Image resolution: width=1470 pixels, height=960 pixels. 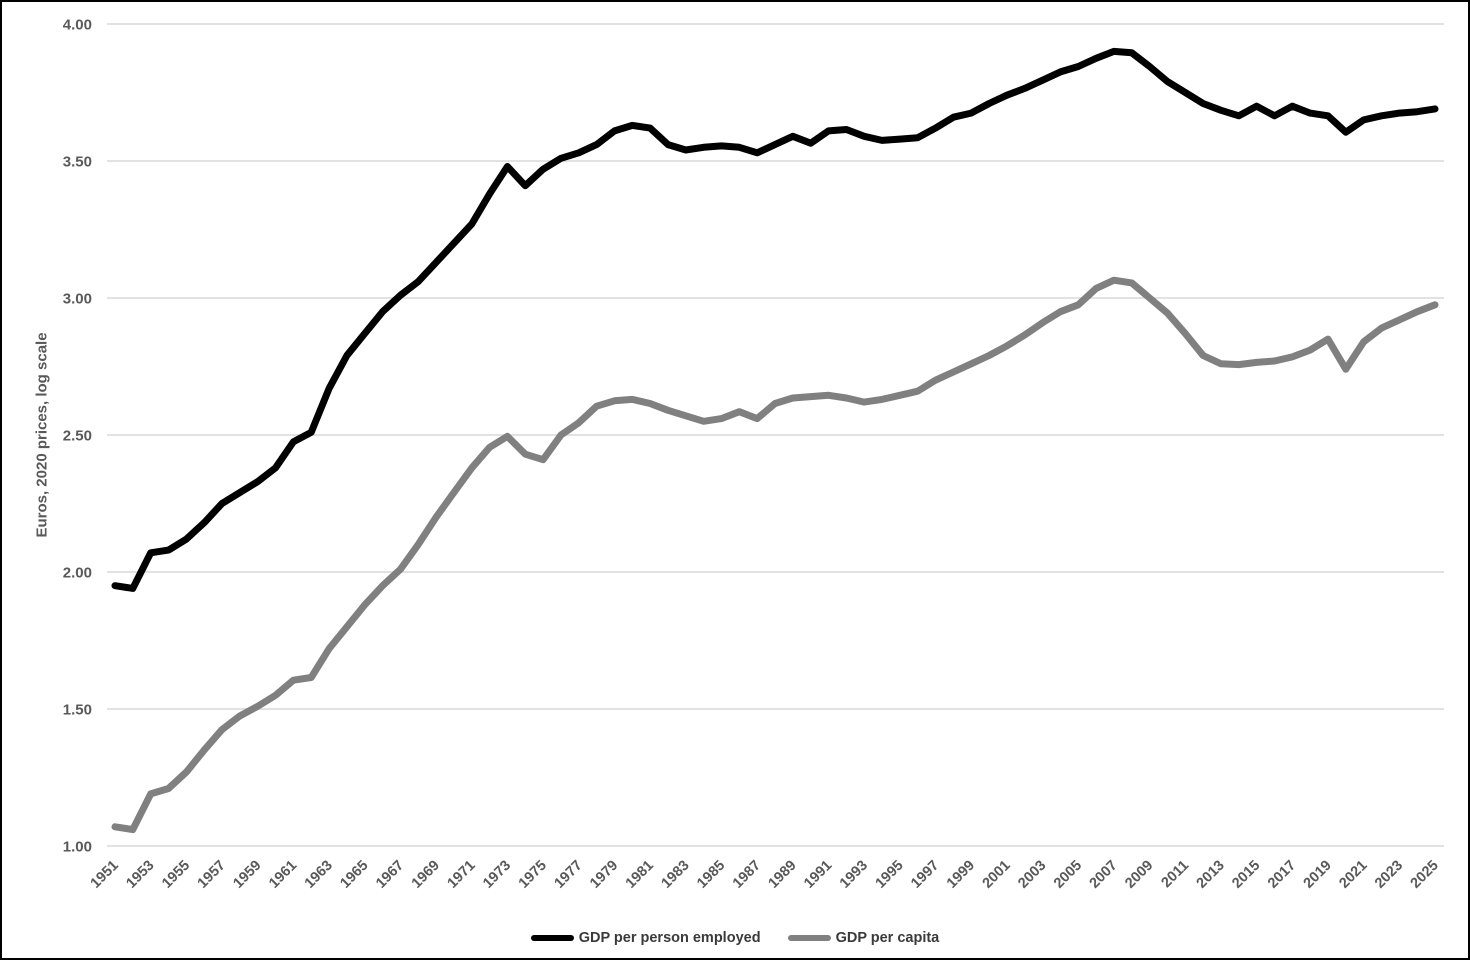 What do you see at coordinates (247, 875) in the screenshot?
I see `x-tick-label: 1959` at bounding box center [247, 875].